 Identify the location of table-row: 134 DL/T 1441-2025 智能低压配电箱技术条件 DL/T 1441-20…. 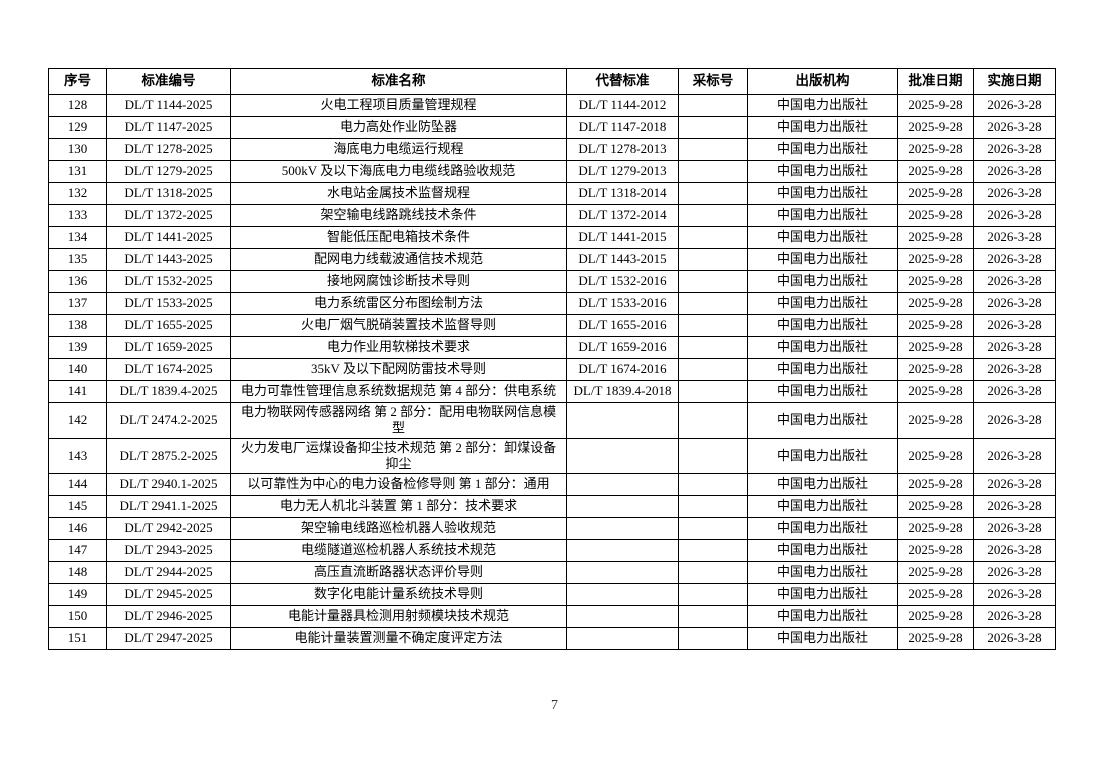
(552, 237).